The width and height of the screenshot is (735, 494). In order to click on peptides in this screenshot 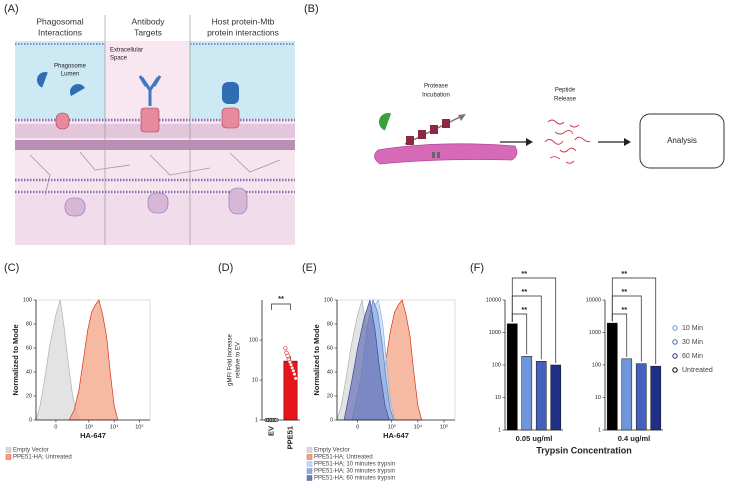, I will do `click(567, 141)`.